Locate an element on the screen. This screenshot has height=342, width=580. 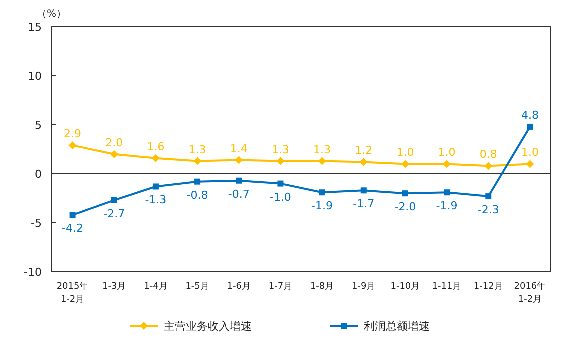
data-label: 2.9 is located at coordinates (73, 134).